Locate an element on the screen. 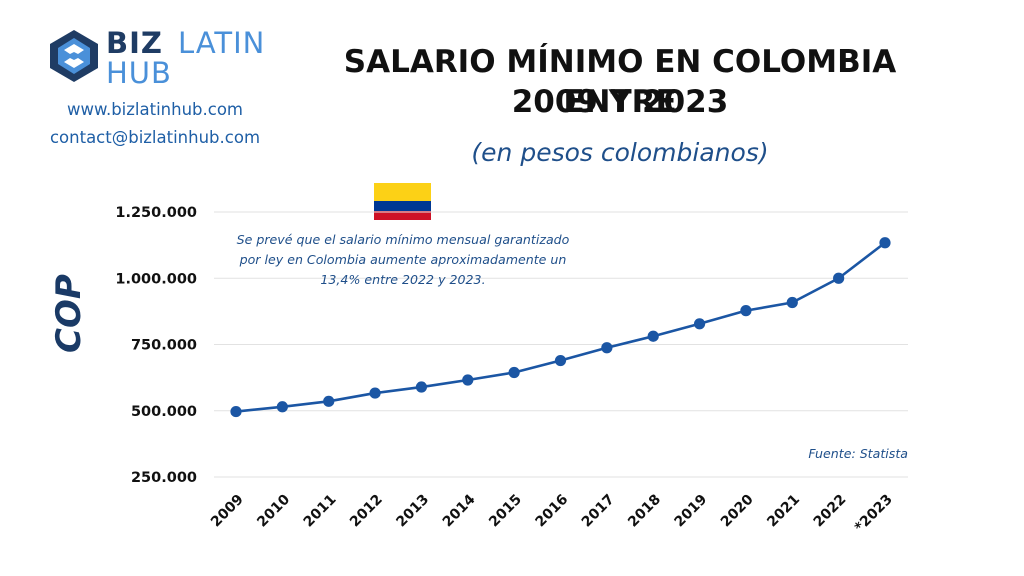  logo-text-latin: LATIN is located at coordinates (222, 43).